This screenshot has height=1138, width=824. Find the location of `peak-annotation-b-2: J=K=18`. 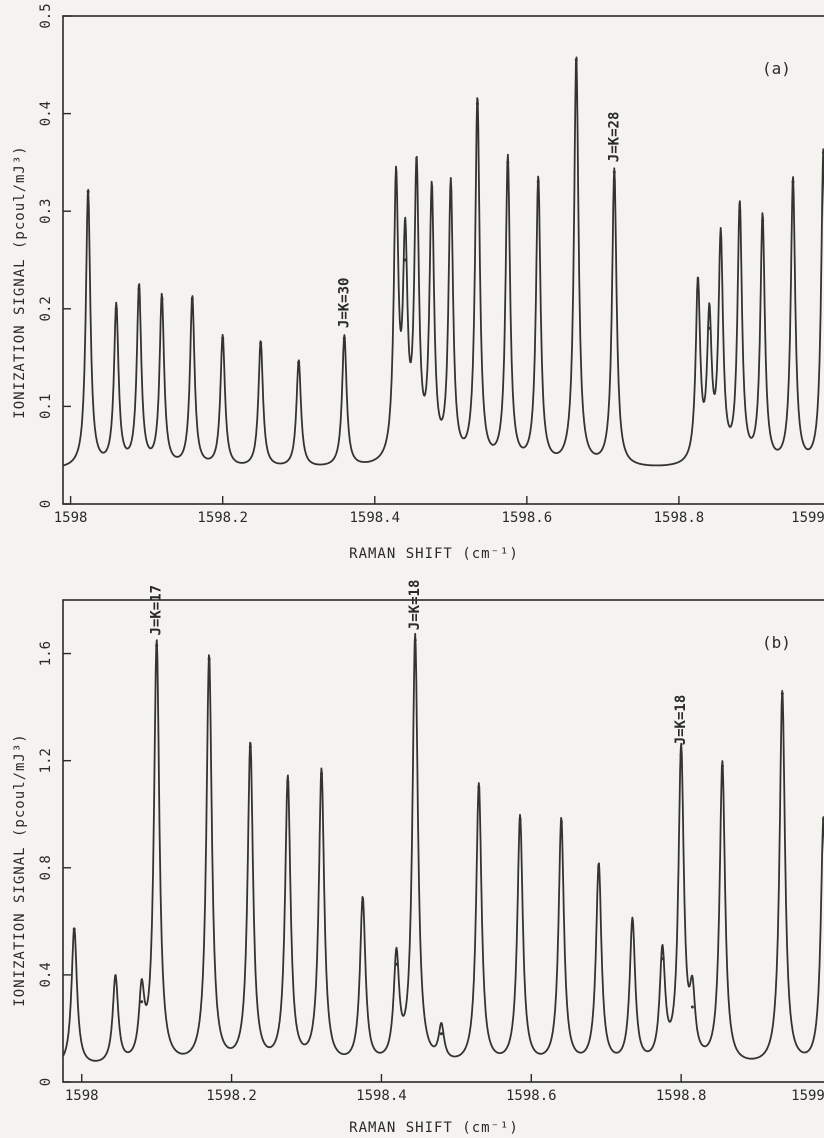

peak-annotation-b-2: J=K=18 is located at coordinates (681, 720).